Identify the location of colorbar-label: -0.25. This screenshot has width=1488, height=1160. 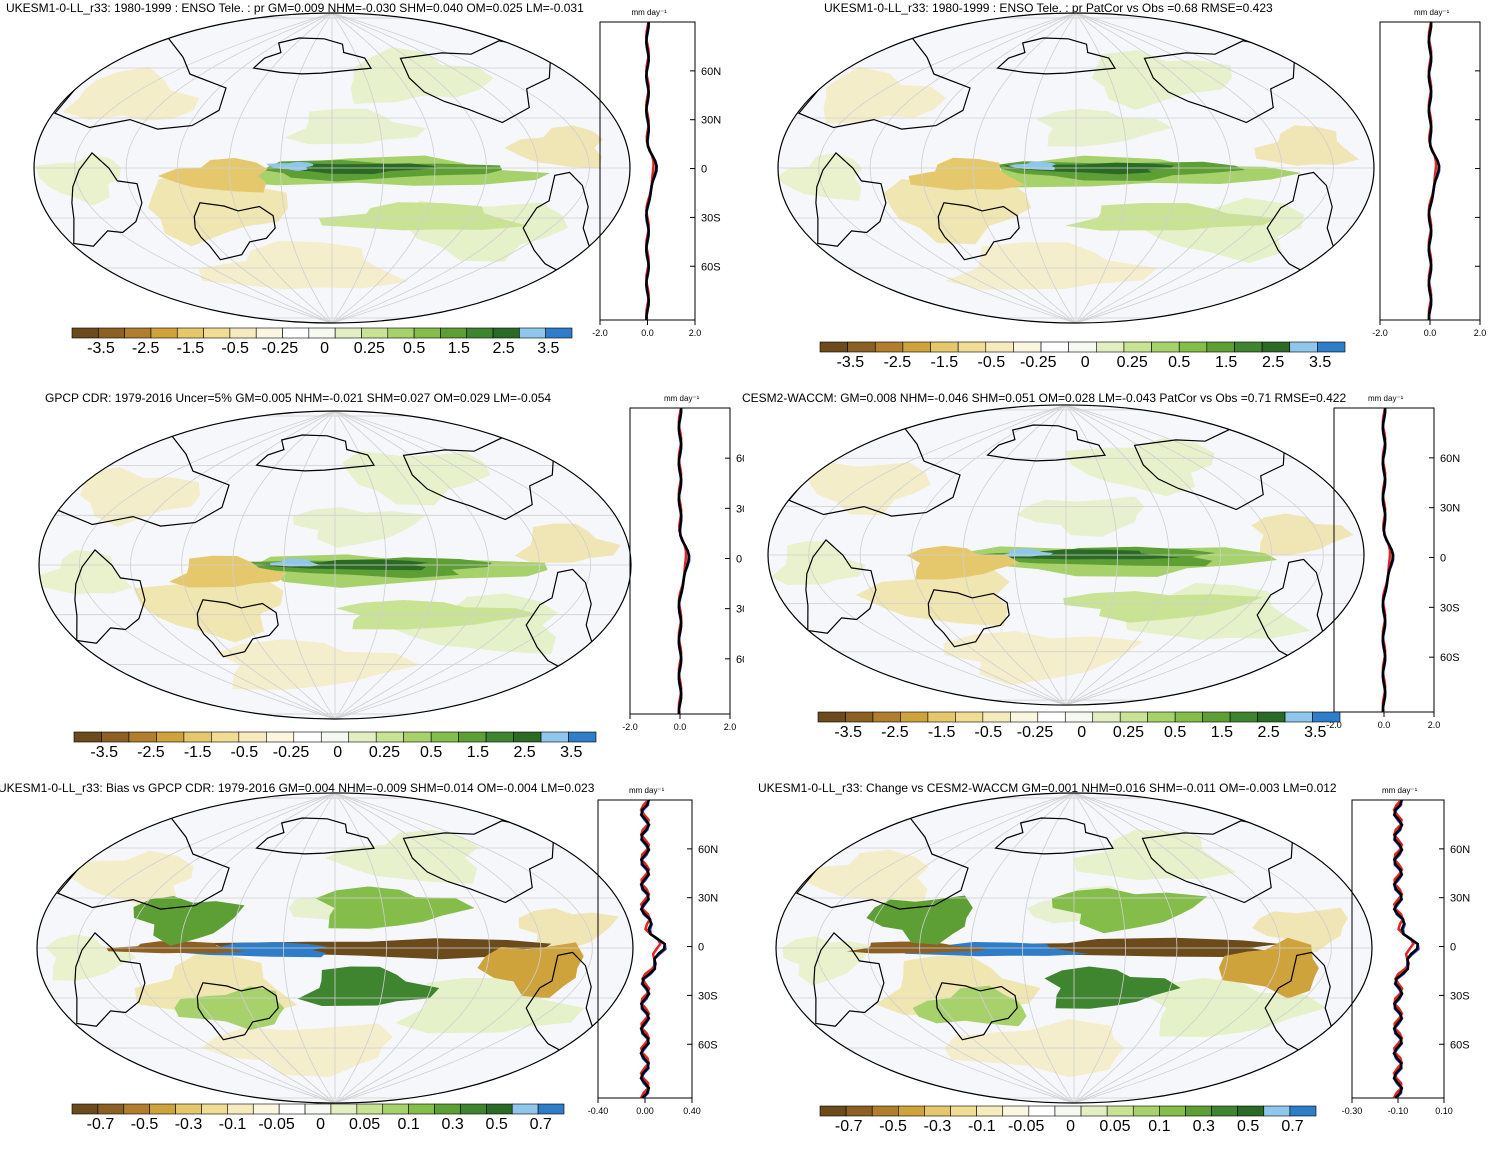
(1035, 732).